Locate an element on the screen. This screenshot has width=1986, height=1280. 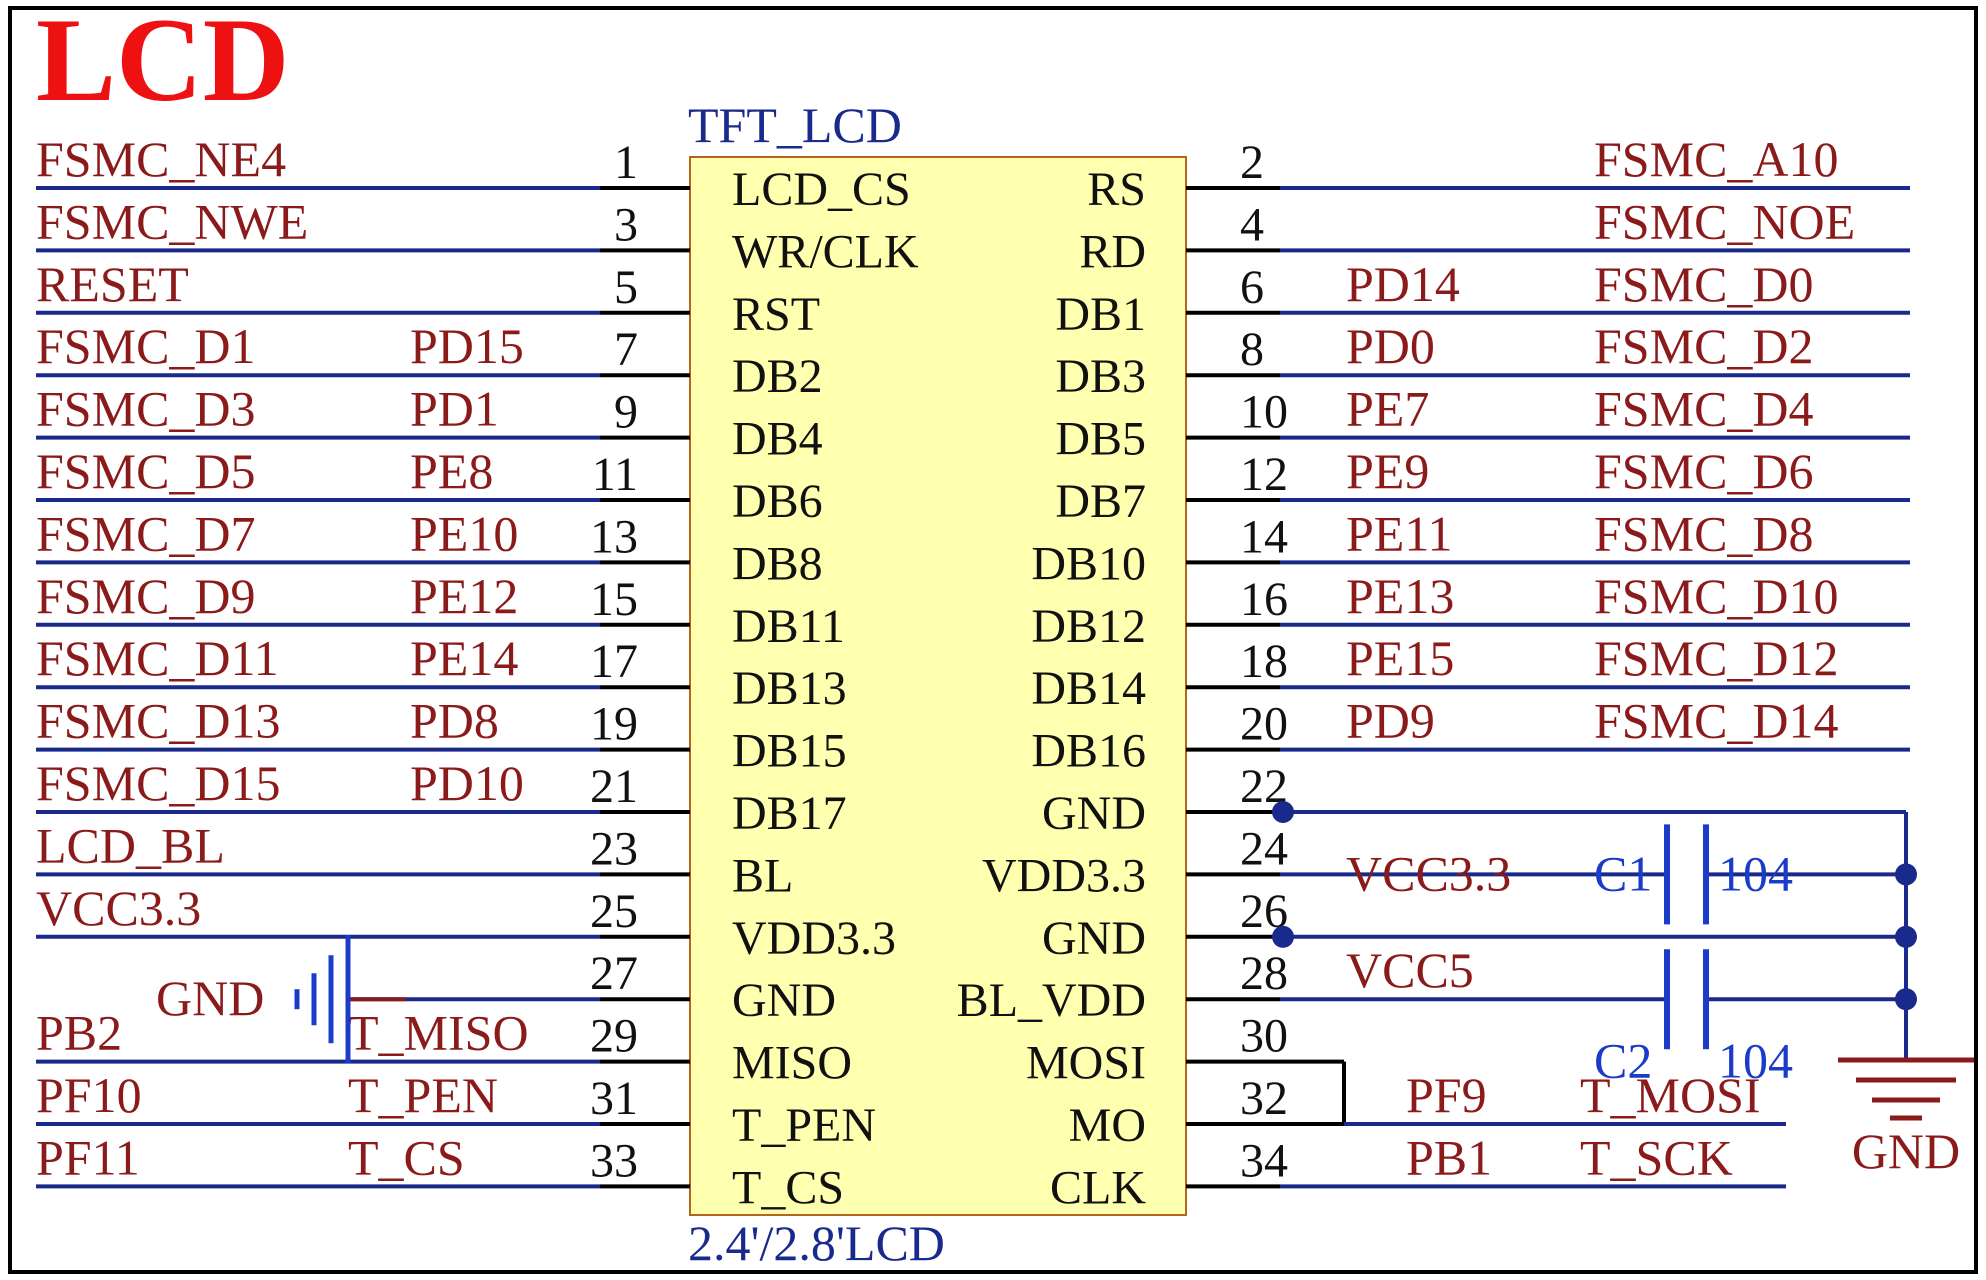
gnd-label-left: GND is located at coordinates (210, 998).